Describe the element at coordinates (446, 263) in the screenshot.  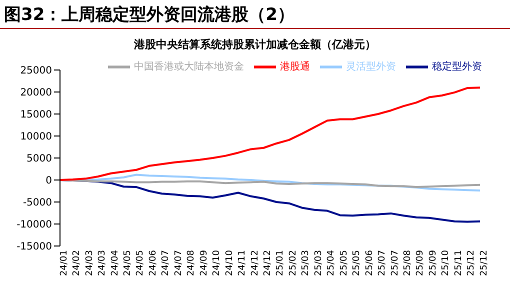
I see `x-tick-label: 25/10` at that location.